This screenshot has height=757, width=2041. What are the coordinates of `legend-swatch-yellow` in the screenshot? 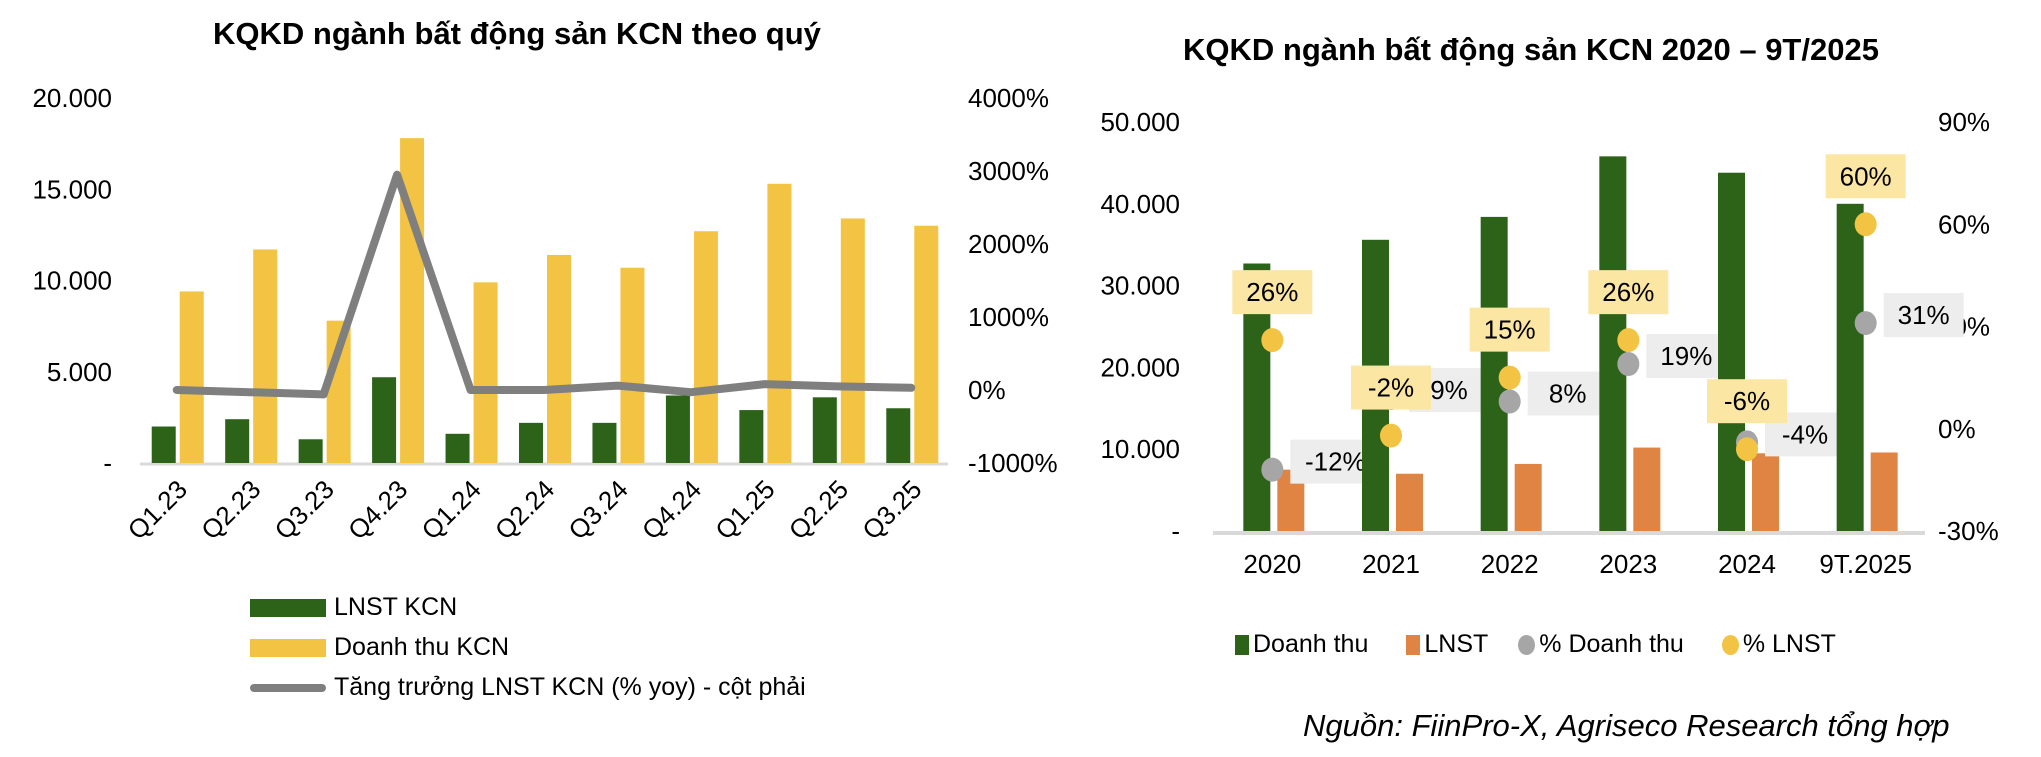 It's located at (288, 647).